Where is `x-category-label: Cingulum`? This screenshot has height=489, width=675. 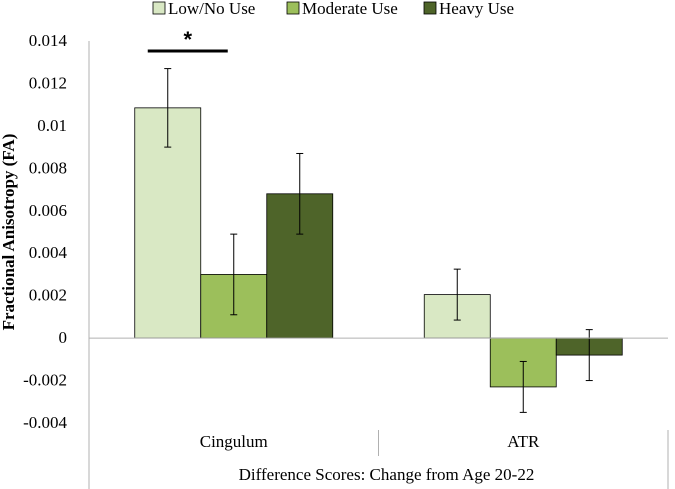 x-category-label: Cingulum is located at coordinates (234, 441).